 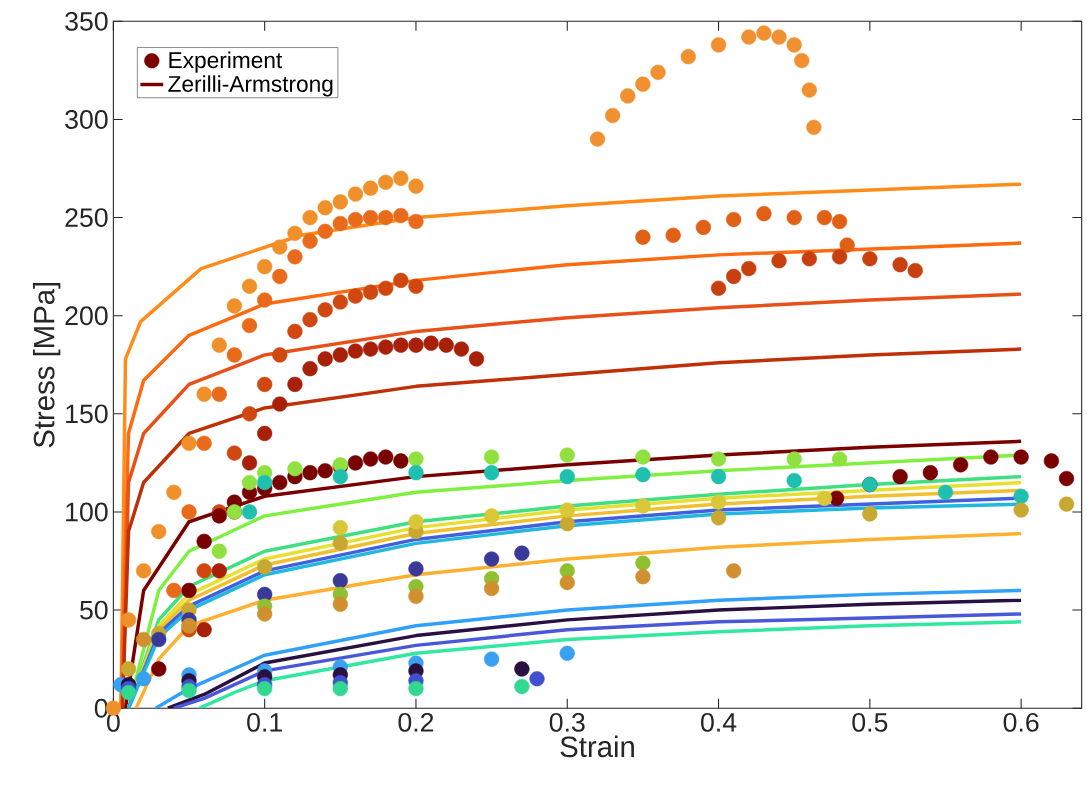 I want to click on x-axis-title: Strain, so click(x=597, y=746).